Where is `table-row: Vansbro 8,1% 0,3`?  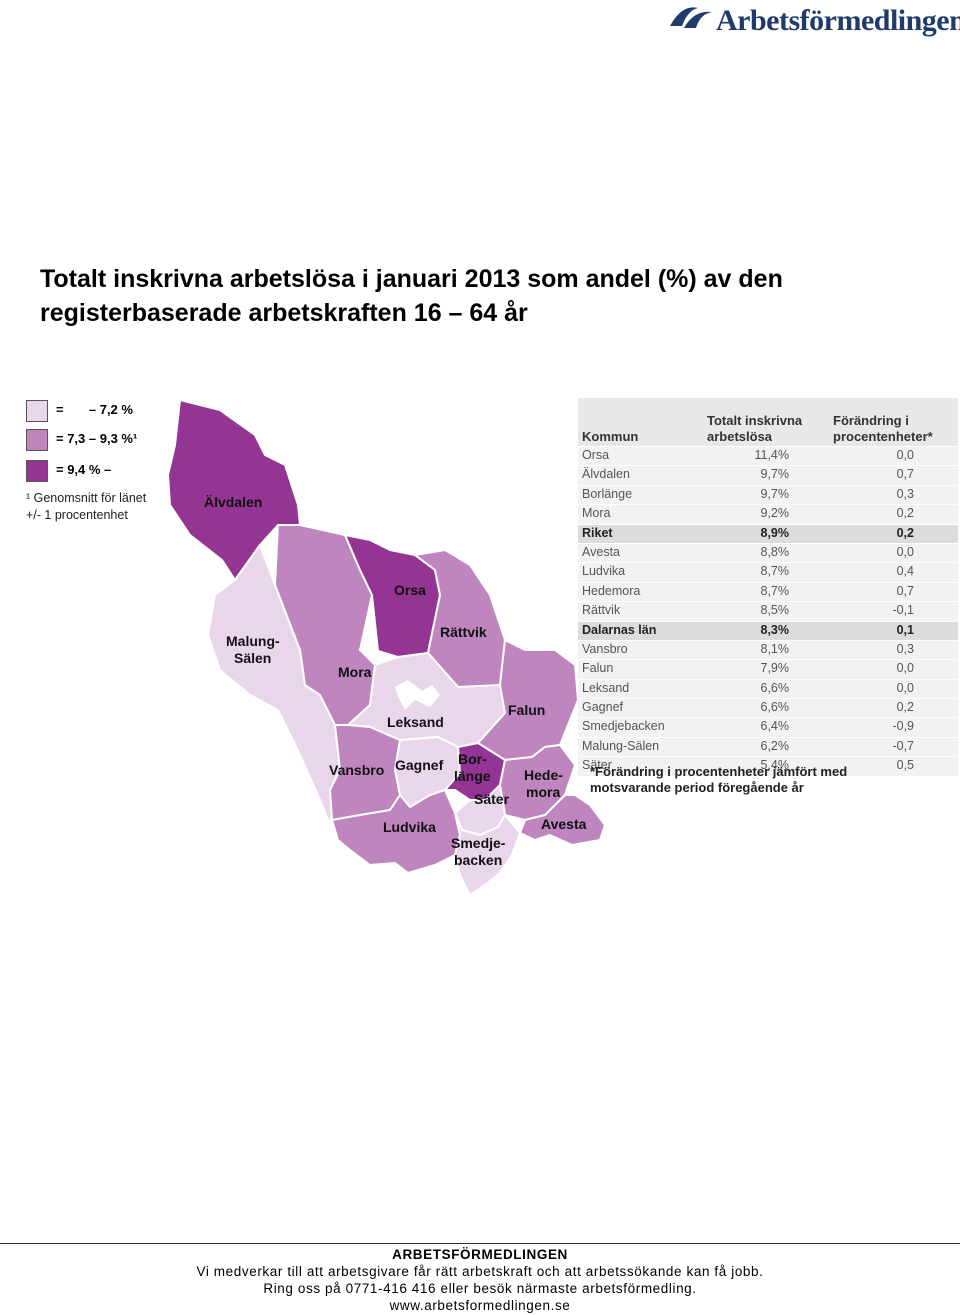 table-row: Vansbro 8,1% 0,3 is located at coordinates (768, 649).